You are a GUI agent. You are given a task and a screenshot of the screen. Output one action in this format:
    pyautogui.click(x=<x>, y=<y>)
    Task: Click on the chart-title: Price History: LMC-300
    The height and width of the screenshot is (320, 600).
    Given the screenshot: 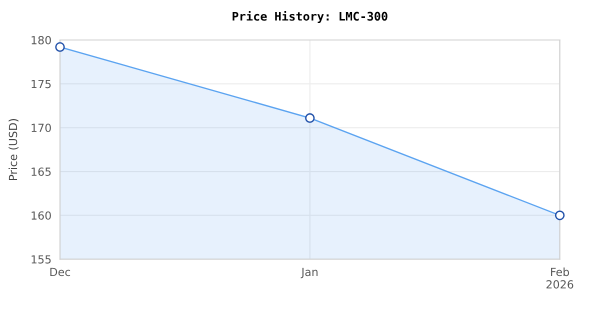 What is the action you would take?
    pyautogui.click(x=310, y=16)
    